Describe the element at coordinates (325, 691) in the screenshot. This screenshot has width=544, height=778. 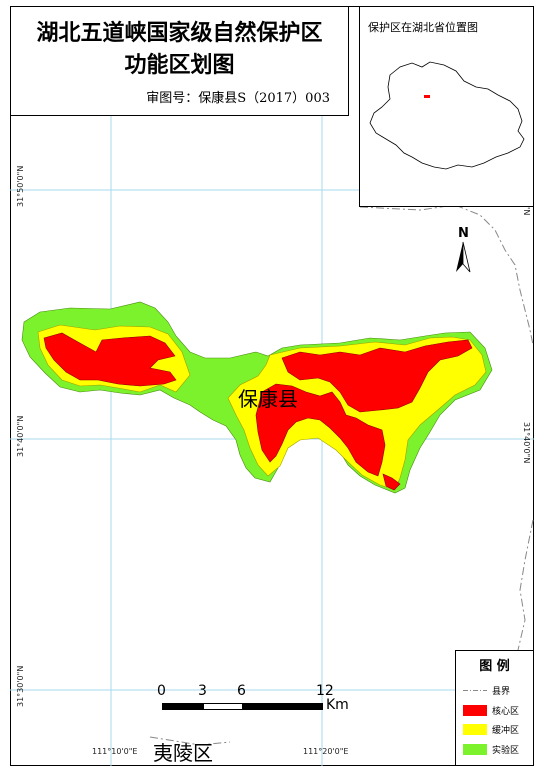
I see `scale-tick-12: 12` at that location.